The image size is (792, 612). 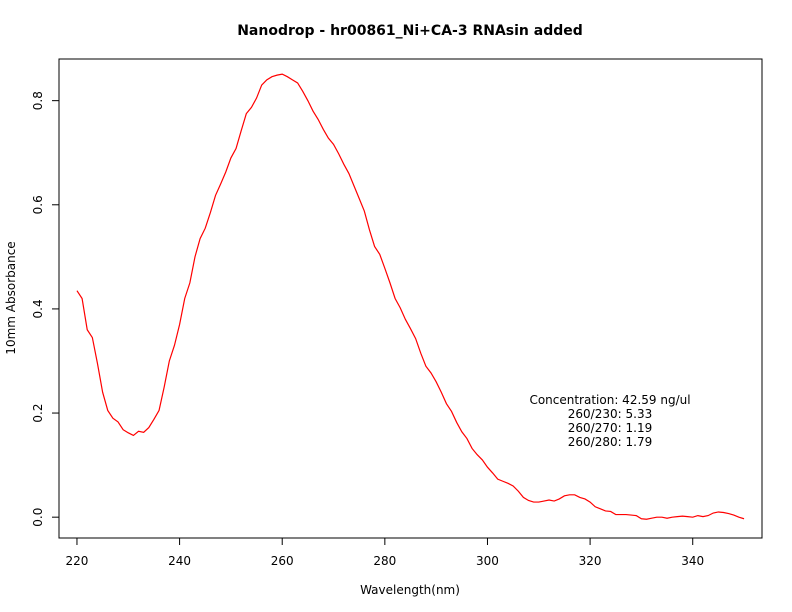 What do you see at coordinates (610, 428) in the screenshot?
I see `annotation-ratio-260-270: 260/270: 1.19` at bounding box center [610, 428].